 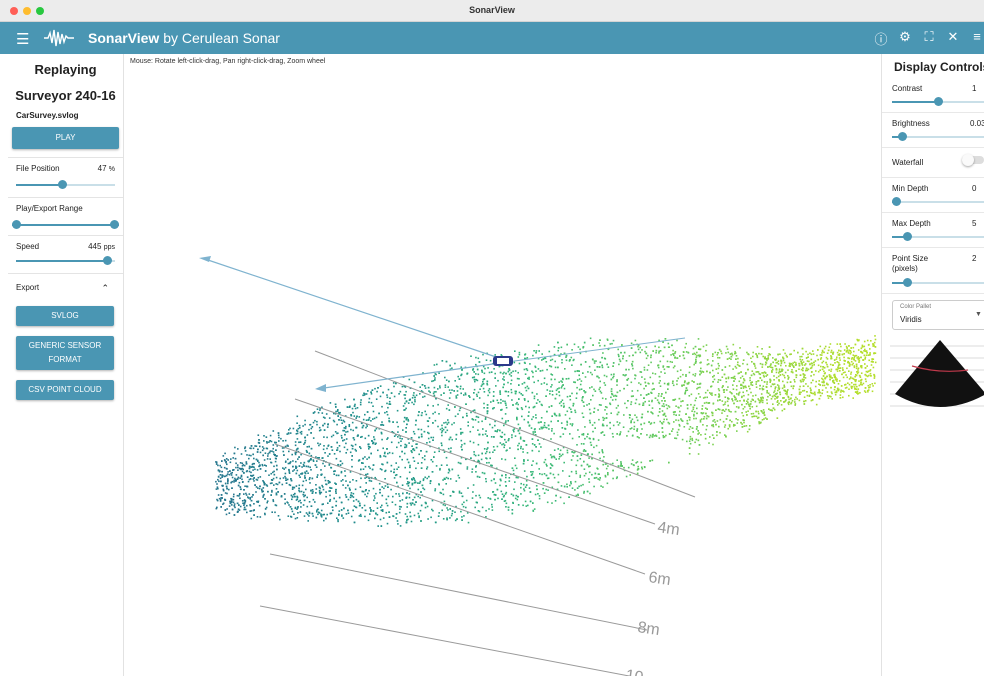 I want to click on brightness-label: Brightness, so click(x=911, y=123).